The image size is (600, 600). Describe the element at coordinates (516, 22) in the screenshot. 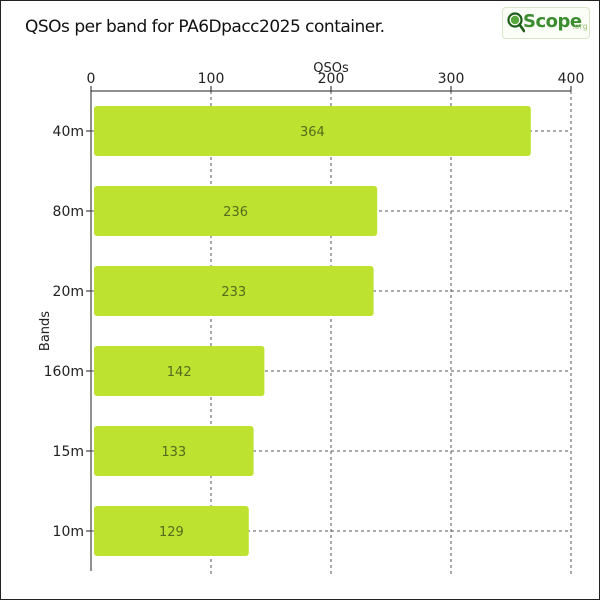

I see `magnifier-q-icon` at that location.